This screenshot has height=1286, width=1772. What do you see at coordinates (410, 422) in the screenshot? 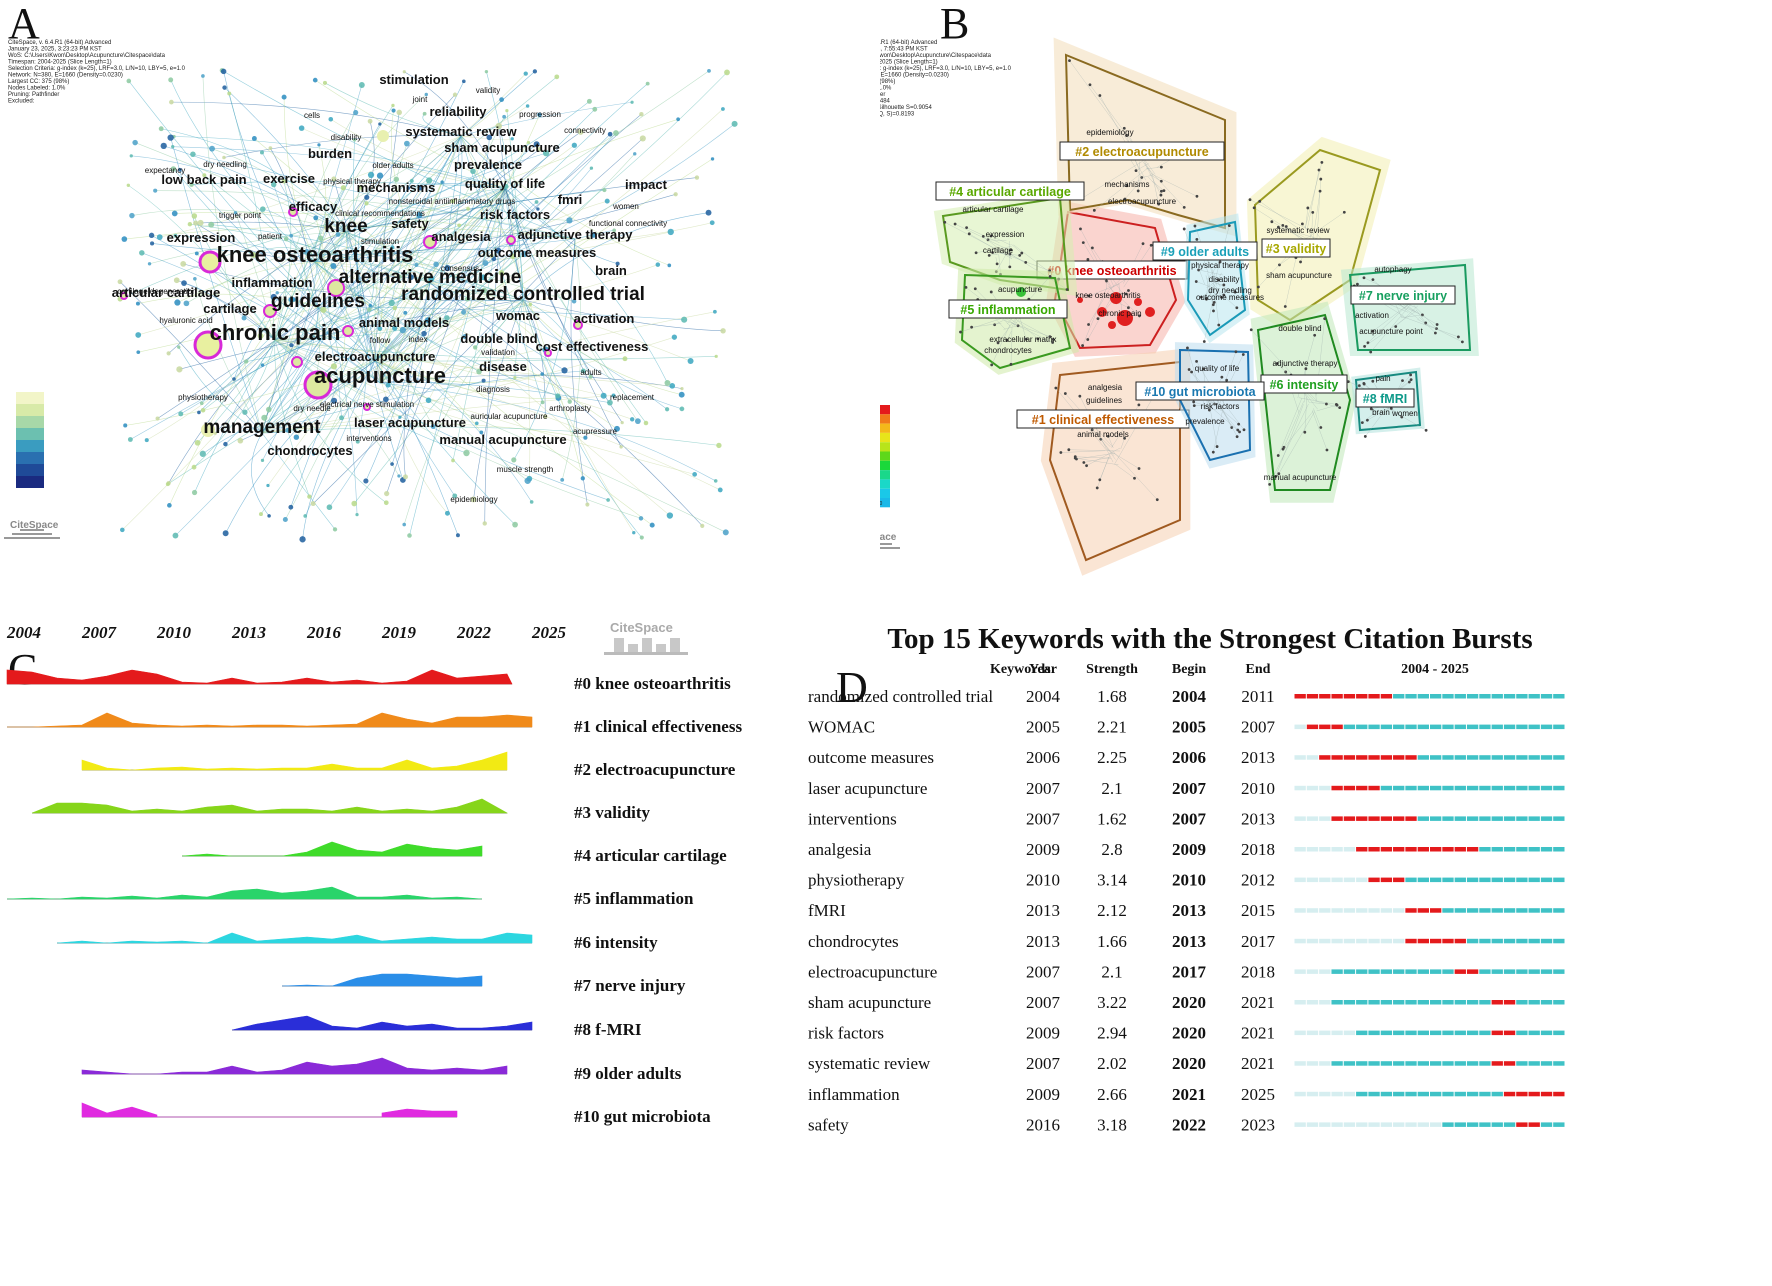
I see `network-node-label: laser acupuncture` at bounding box center [410, 422].